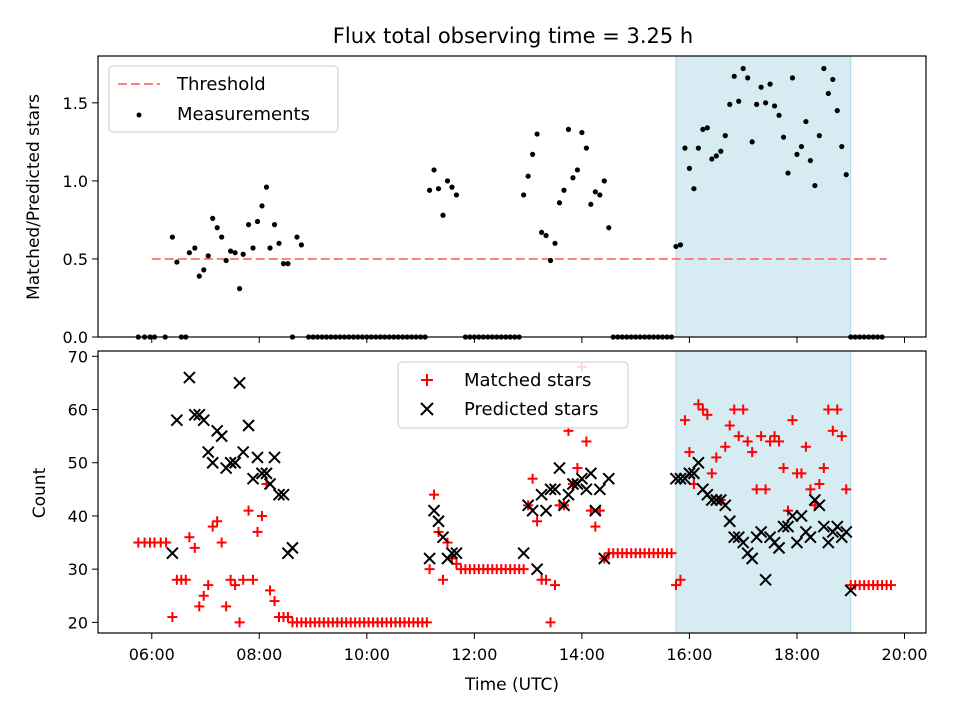 Image resolution: width=960 pixels, height=720 pixels. What do you see at coordinates (427, 380) in the screenshot?
I see `legend-matched-swatch` at bounding box center [427, 380].